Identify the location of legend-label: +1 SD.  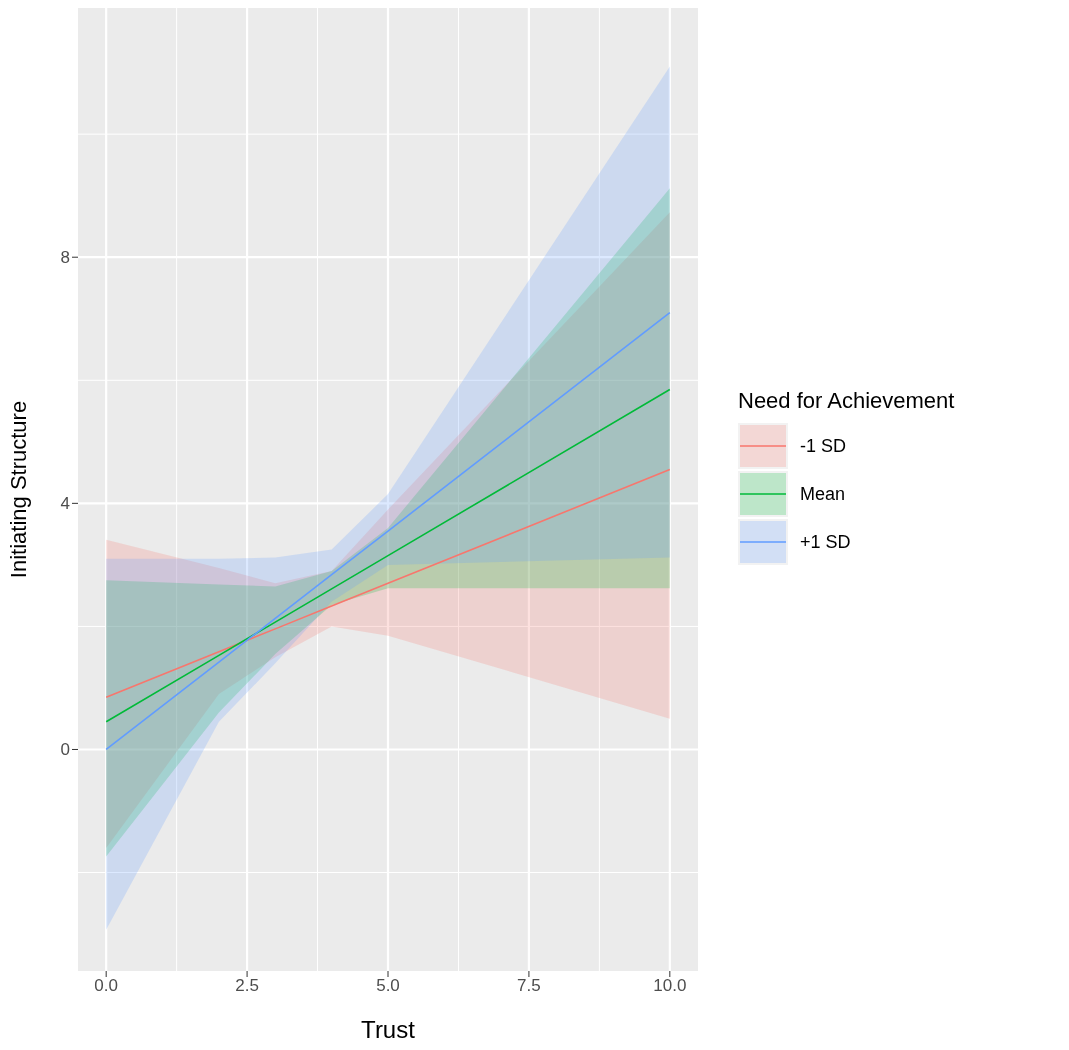
(825, 542).